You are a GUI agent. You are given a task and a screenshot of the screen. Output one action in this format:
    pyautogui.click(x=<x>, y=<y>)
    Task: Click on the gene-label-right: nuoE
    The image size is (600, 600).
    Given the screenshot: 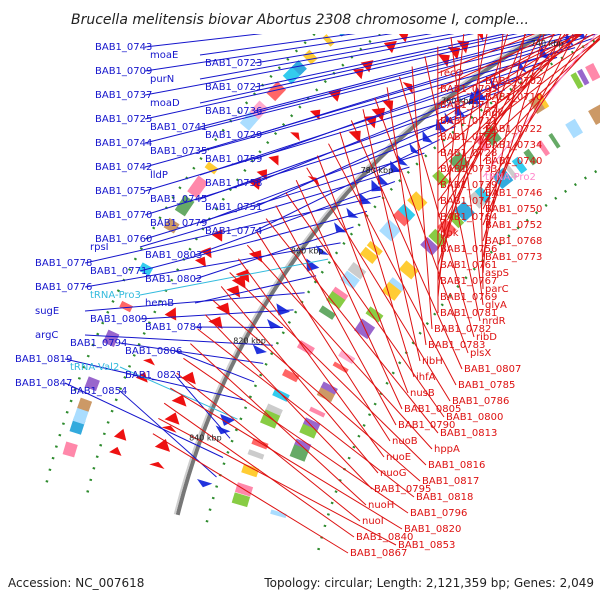 What is the action you would take?
    pyautogui.click(x=398, y=457)
    